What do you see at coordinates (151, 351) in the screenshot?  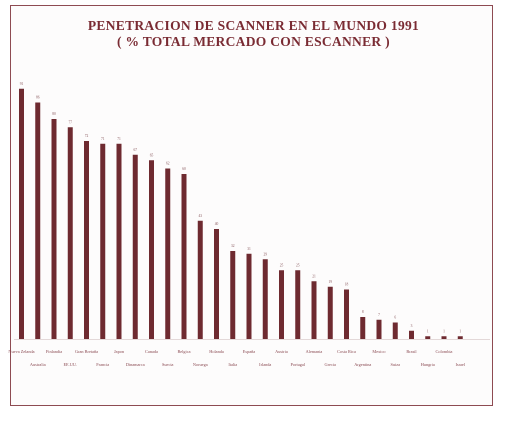 I see `category-label: Canada` at bounding box center [151, 351].